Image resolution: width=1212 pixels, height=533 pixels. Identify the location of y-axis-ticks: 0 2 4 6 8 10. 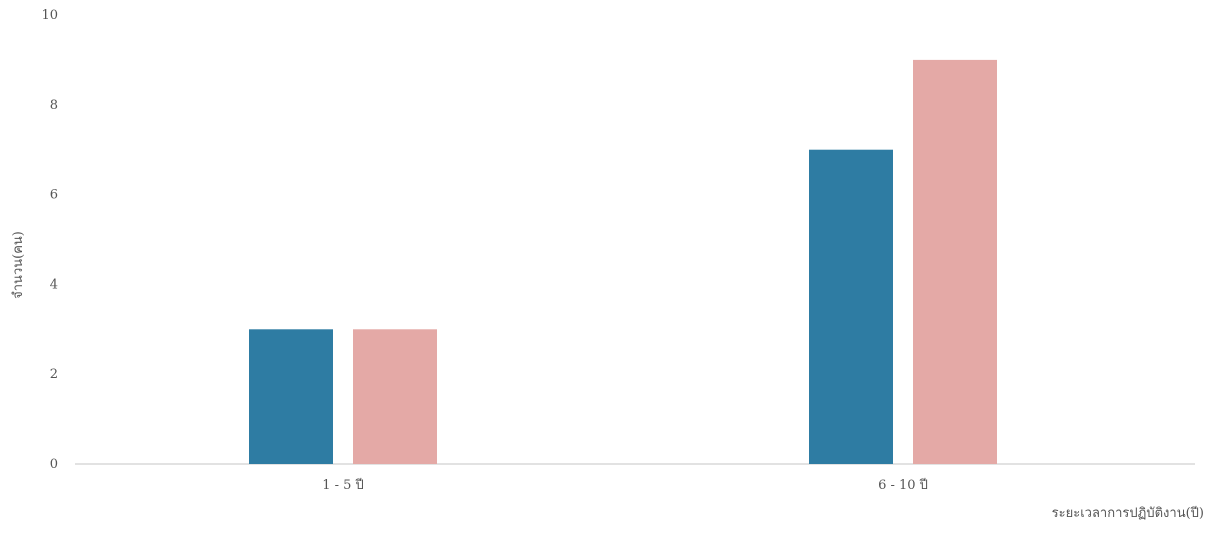
(49, 240).